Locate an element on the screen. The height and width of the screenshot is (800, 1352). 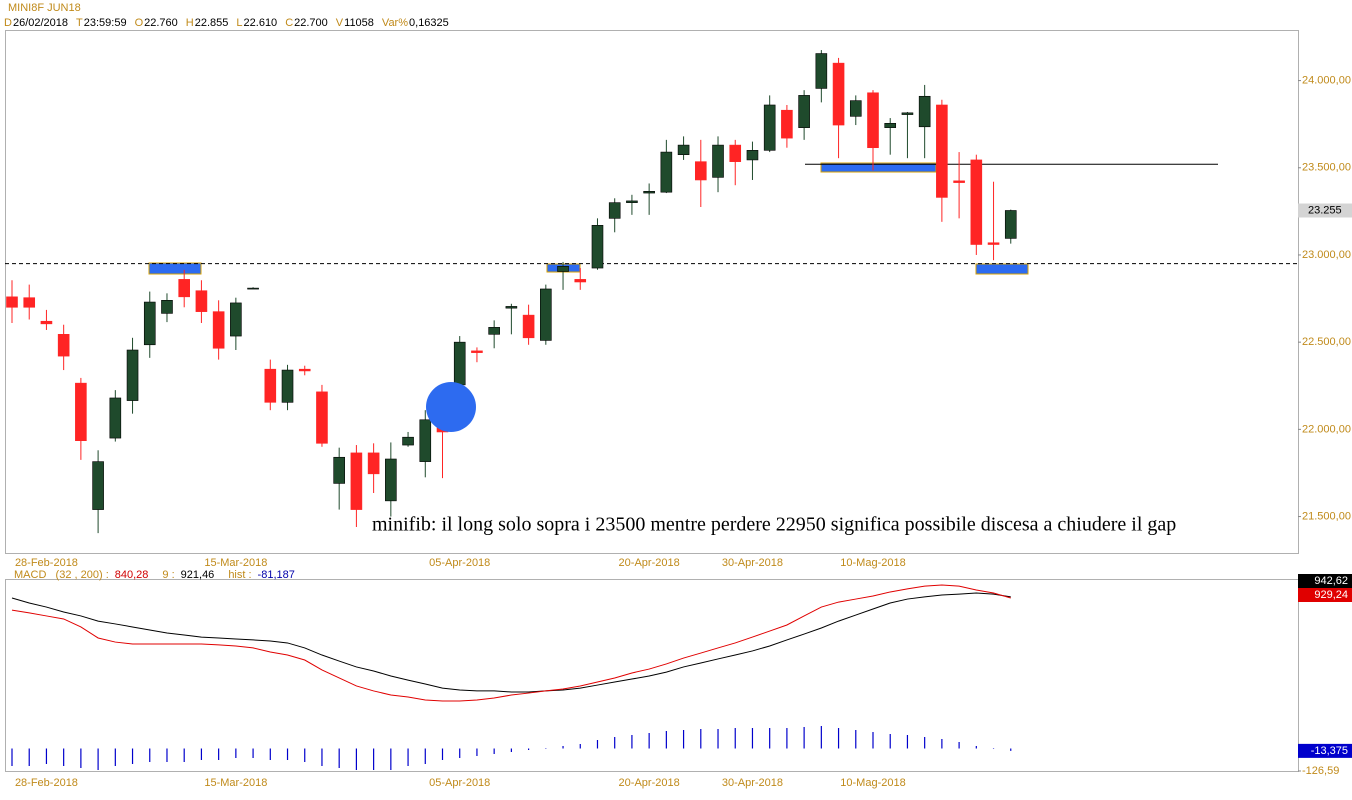
header-value: 11058 is located at coordinates (359, 23).